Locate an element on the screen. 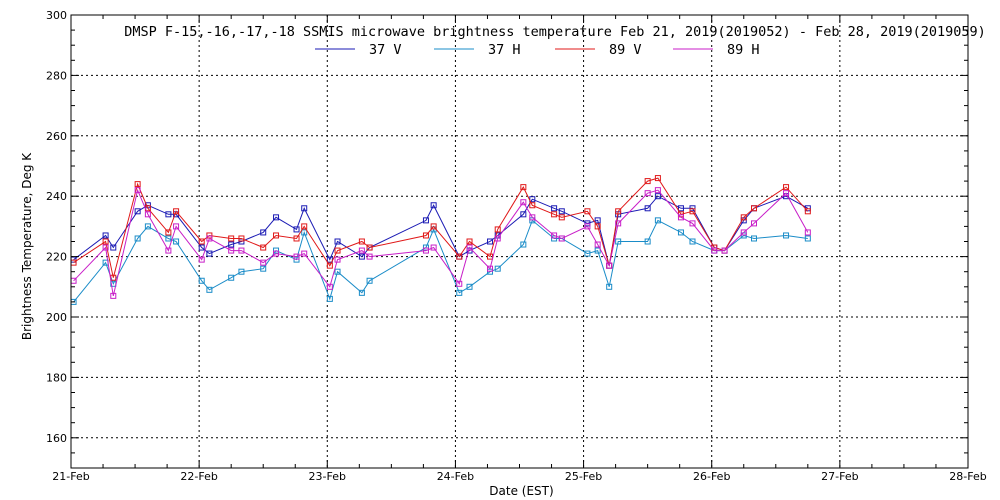 The width and height of the screenshot is (1000, 500). legend: 37 V 37 H 89 V 89 H is located at coordinates (537, 50).